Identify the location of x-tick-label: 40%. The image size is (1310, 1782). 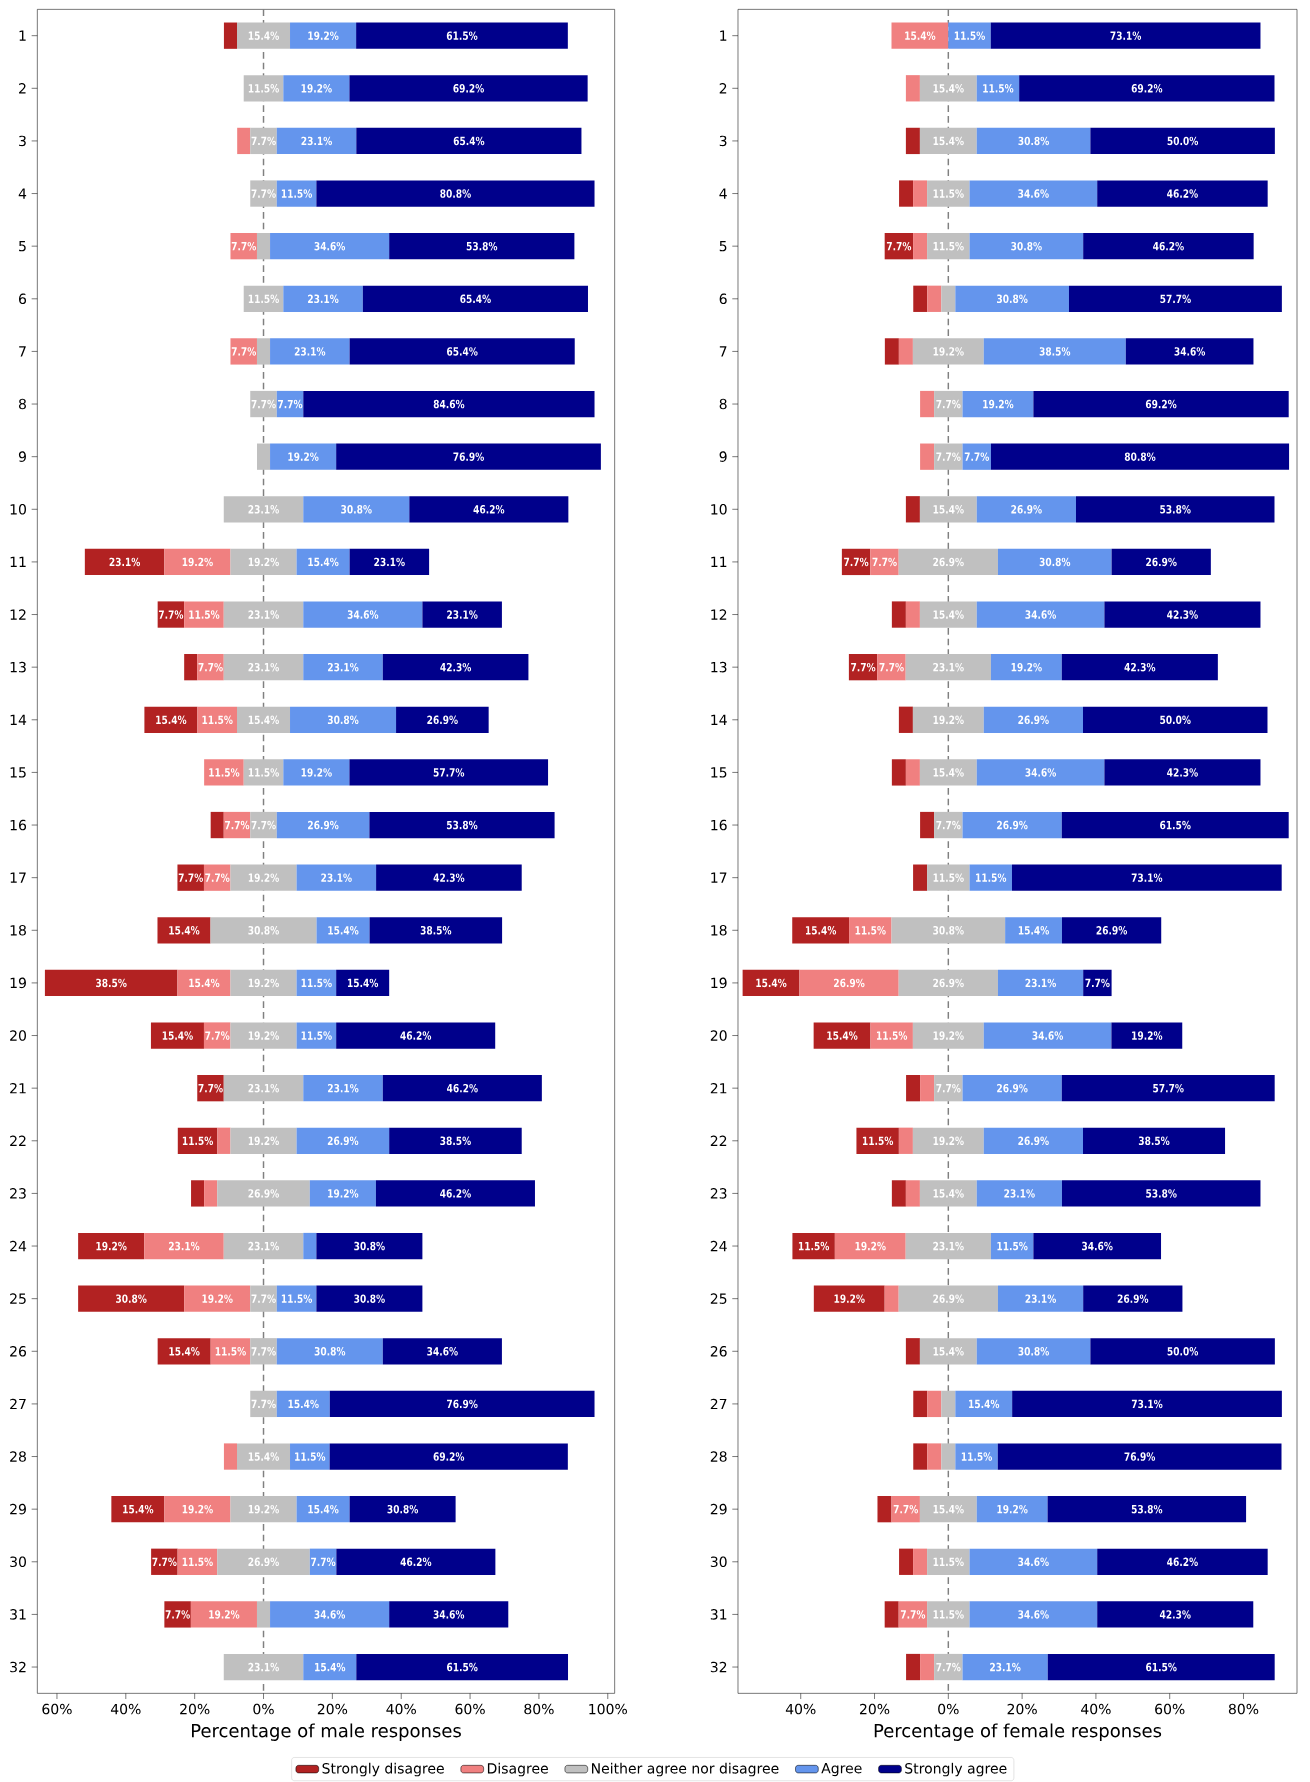
(1096, 1709).